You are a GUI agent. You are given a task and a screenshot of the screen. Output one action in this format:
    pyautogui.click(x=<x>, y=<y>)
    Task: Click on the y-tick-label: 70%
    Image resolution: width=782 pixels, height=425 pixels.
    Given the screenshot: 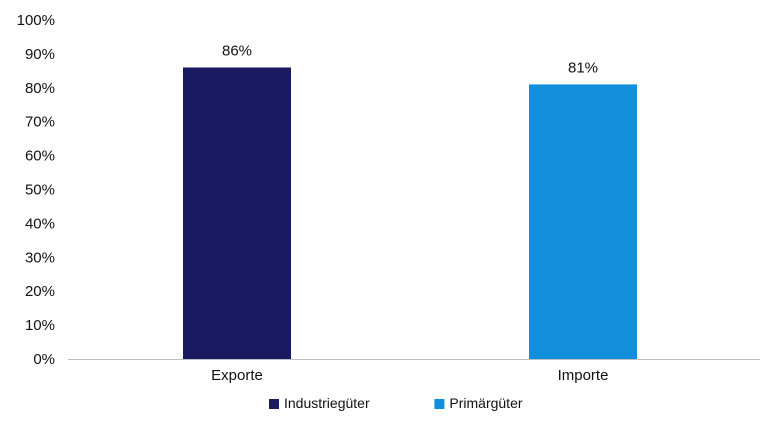 What is the action you would take?
    pyautogui.click(x=40, y=122)
    